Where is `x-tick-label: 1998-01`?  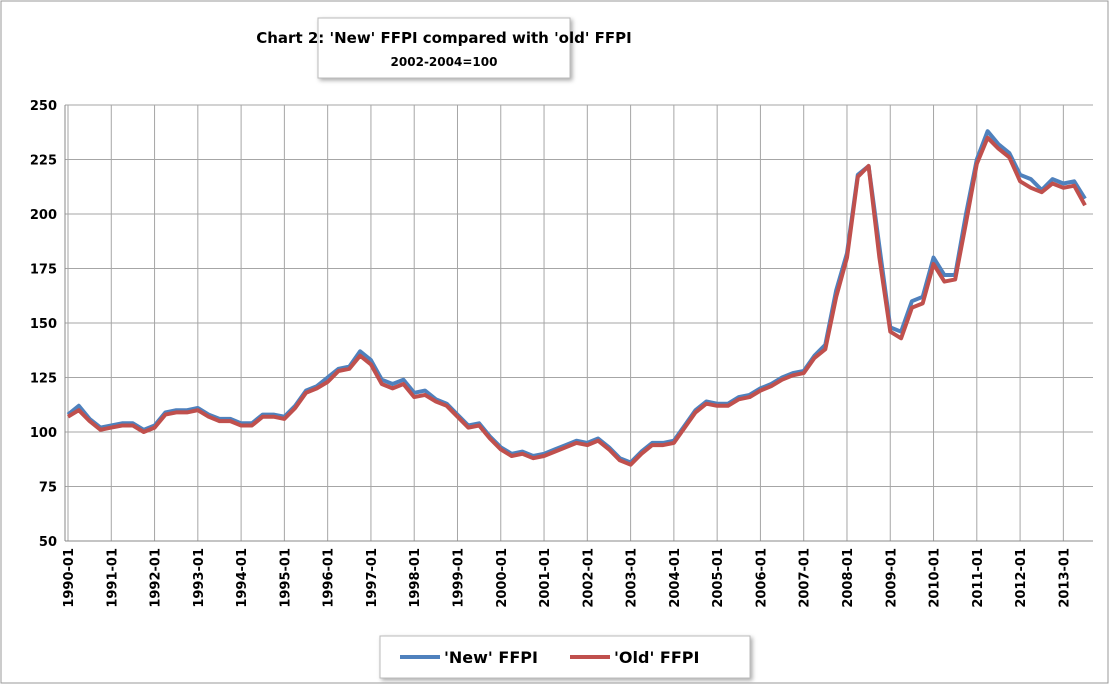
x-tick-label: 1998-01 is located at coordinates (415, 578).